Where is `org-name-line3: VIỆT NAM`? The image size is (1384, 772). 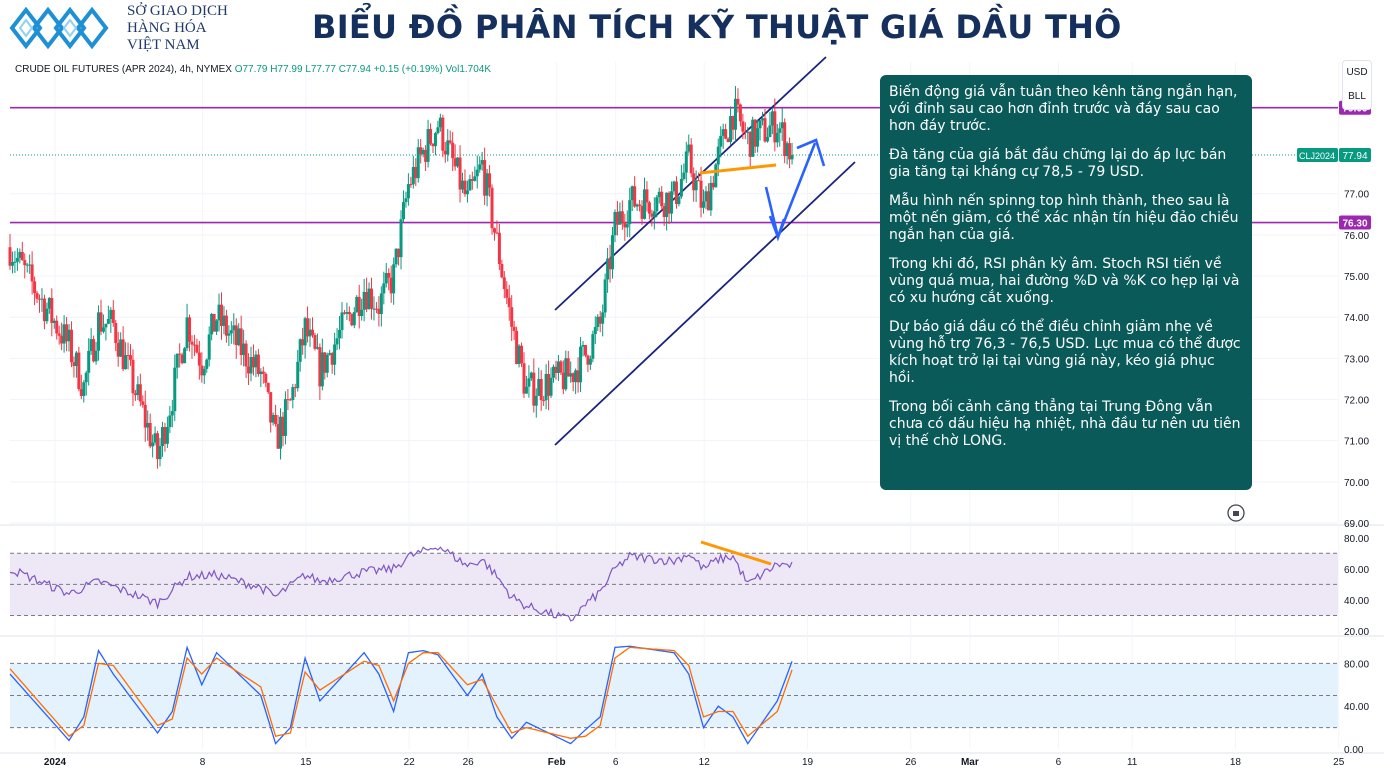
org-name-line3: VIỆT NAM is located at coordinates (163, 45).